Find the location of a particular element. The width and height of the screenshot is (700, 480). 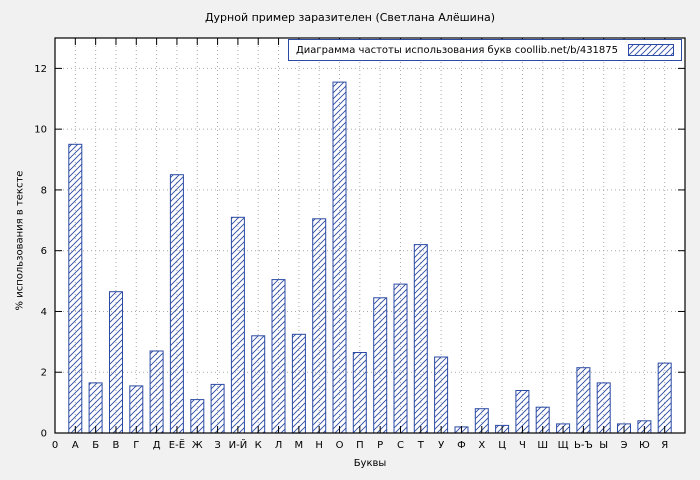

x-tick-label: Щ is located at coordinates (563, 445).